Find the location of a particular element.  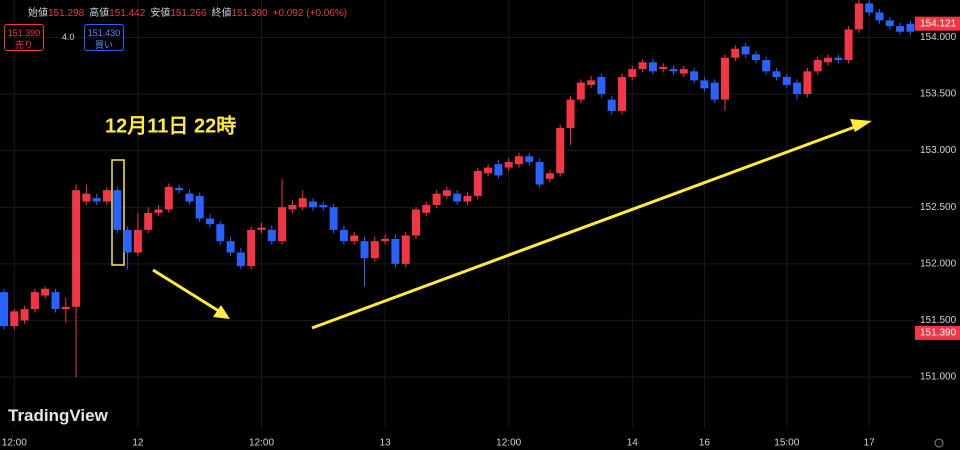

y-tick-label: 151.000 is located at coordinates (938, 377).